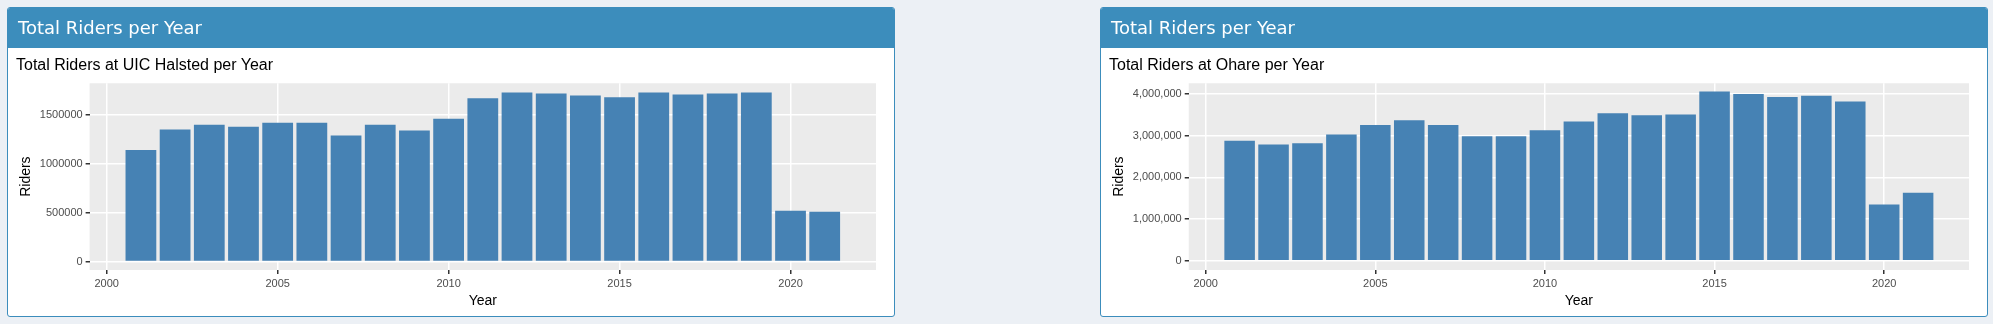  I want to click on y-tick-label: 4,000,000, so click(1157, 93).